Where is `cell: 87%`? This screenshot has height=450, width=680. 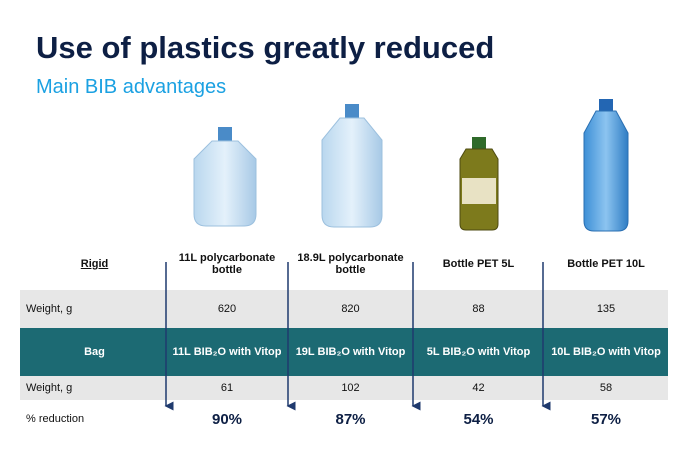
cell: 87% is located at coordinates (350, 419).